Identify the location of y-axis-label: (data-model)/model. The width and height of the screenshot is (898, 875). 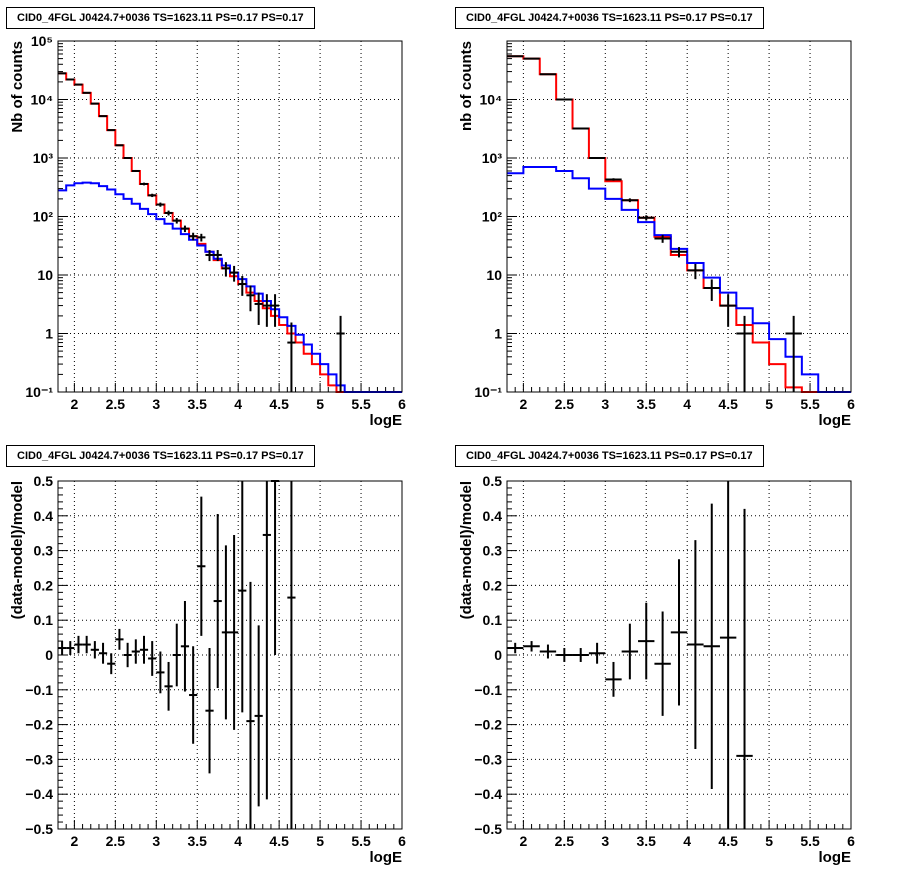
(466, 550).